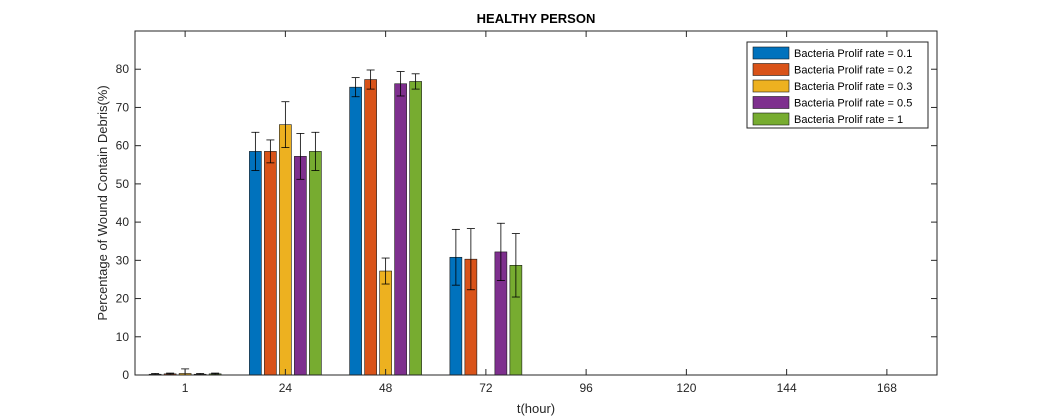 Image resolution: width=1038 pixels, height=420 pixels. I want to click on legend-label: Bacteria Prolif rate = 0.5, so click(853, 104).